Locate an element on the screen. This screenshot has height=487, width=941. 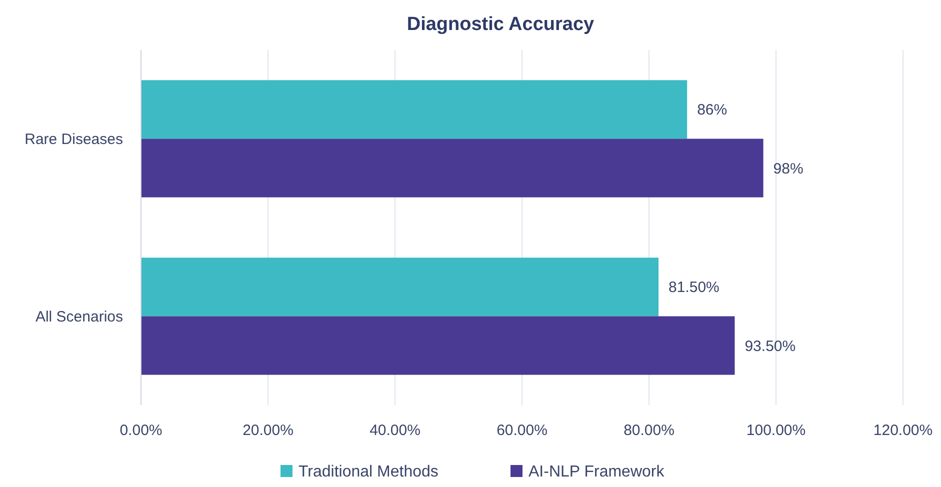
x-tick-label: 60.00% is located at coordinates (522, 430).